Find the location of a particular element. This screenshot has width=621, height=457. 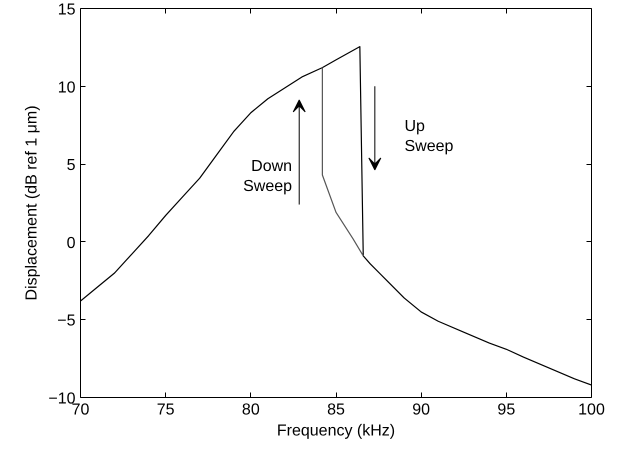

x-tick-label: 95 is located at coordinates (506, 410).